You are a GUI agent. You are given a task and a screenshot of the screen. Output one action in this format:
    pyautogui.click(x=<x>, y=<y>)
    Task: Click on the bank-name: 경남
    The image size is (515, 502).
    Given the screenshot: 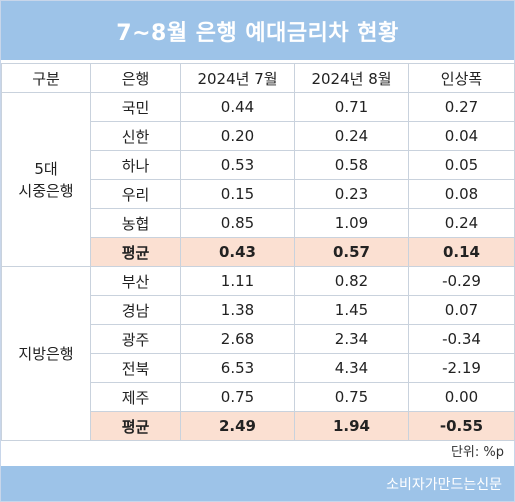 What is the action you would take?
    pyautogui.click(x=135, y=310)
    